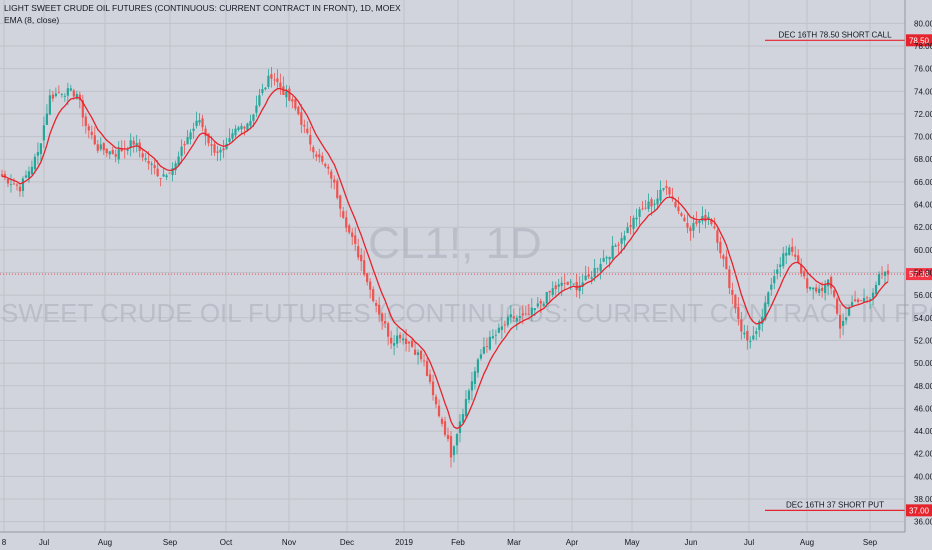 The image size is (932, 550). I want to click on y-tick-label: 76.00, so click(923, 69).